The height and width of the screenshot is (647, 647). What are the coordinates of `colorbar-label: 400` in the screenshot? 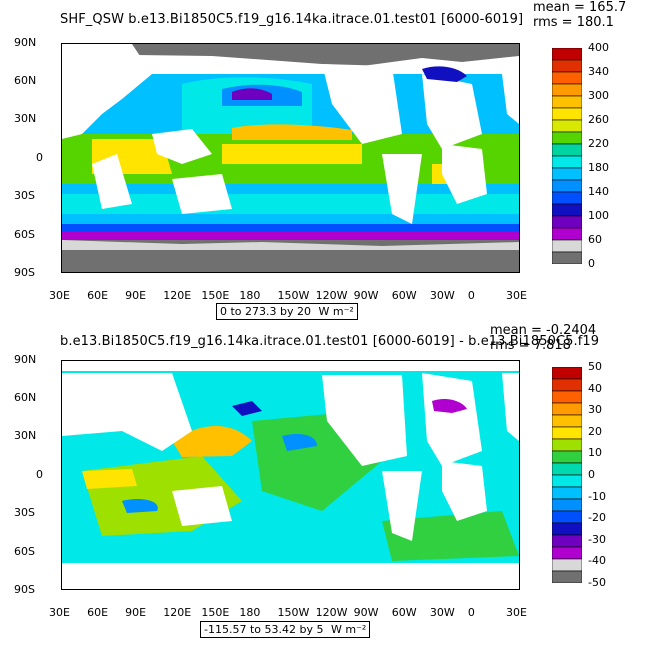 It's located at (598, 47).